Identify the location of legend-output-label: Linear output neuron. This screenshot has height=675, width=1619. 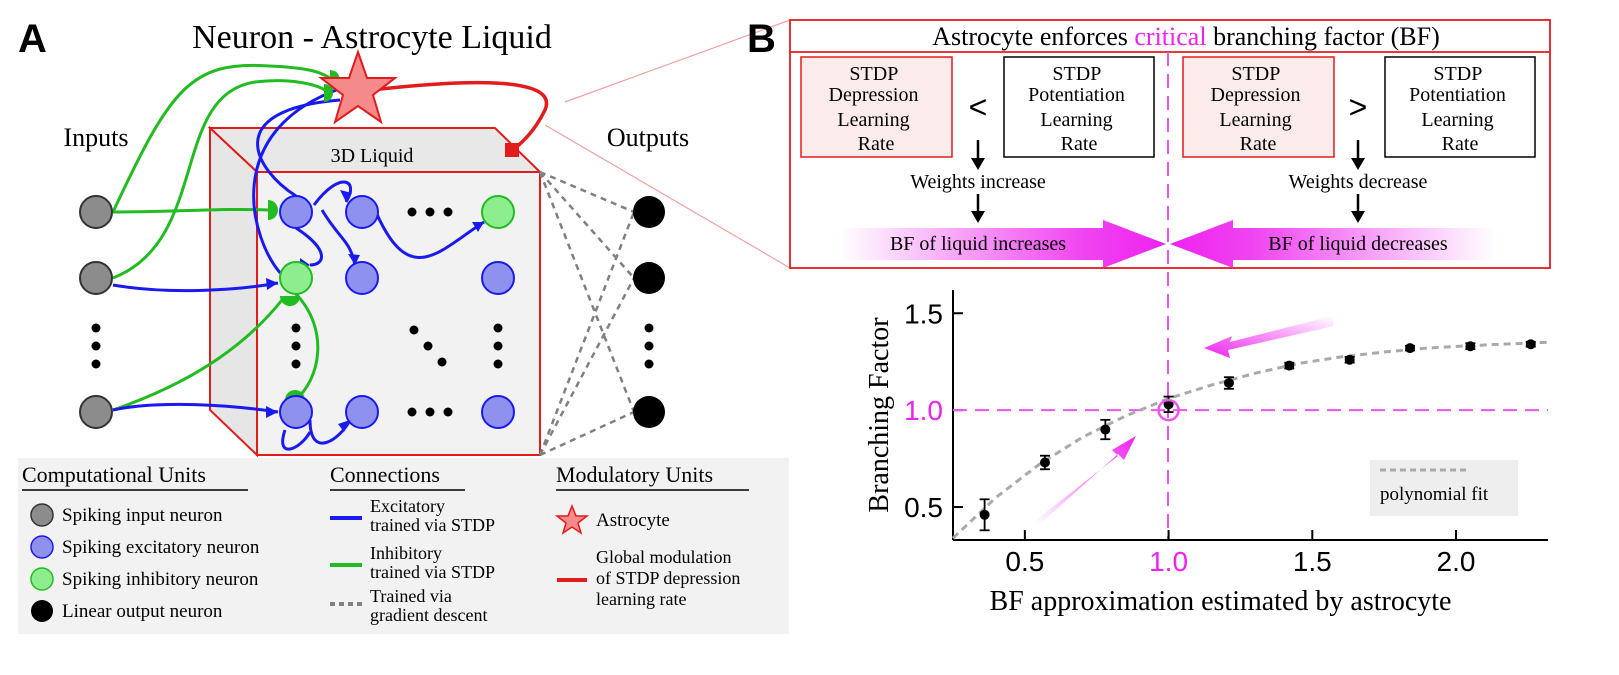
(142, 611).